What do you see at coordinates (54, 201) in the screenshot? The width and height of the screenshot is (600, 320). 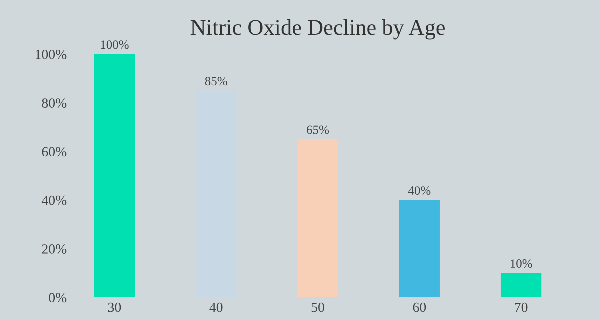 I see `y-tick-label: 40%` at bounding box center [54, 201].